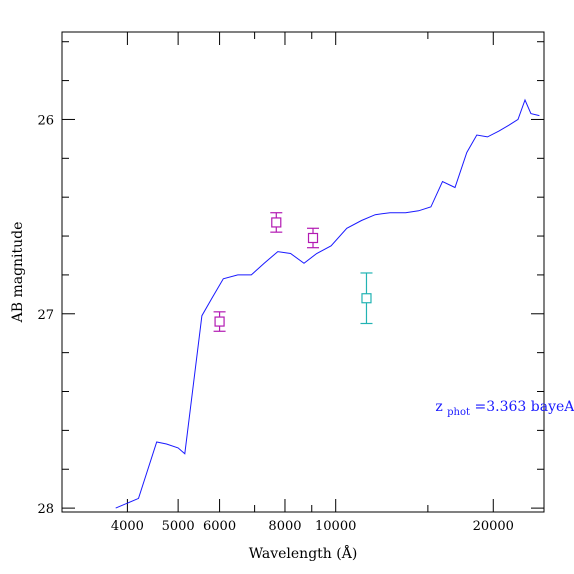 The height and width of the screenshot is (574, 574). Describe the element at coordinates (127, 526) in the screenshot. I see `x-tick-label: 4000` at that location.